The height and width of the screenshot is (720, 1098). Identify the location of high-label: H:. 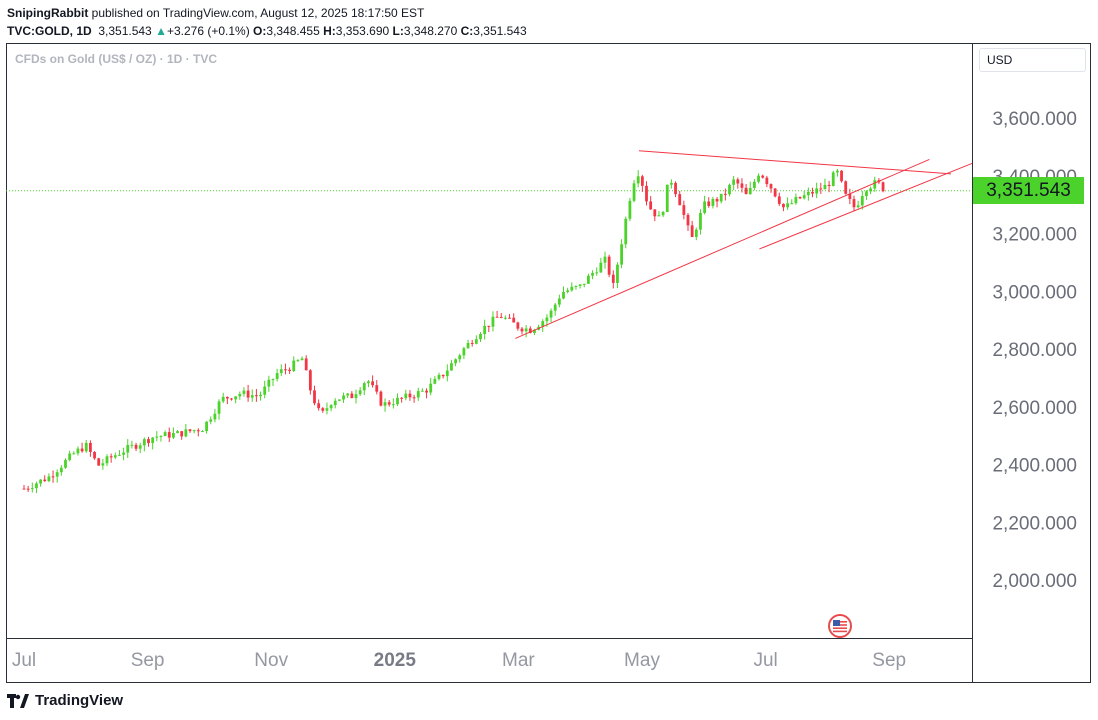
(329, 31).